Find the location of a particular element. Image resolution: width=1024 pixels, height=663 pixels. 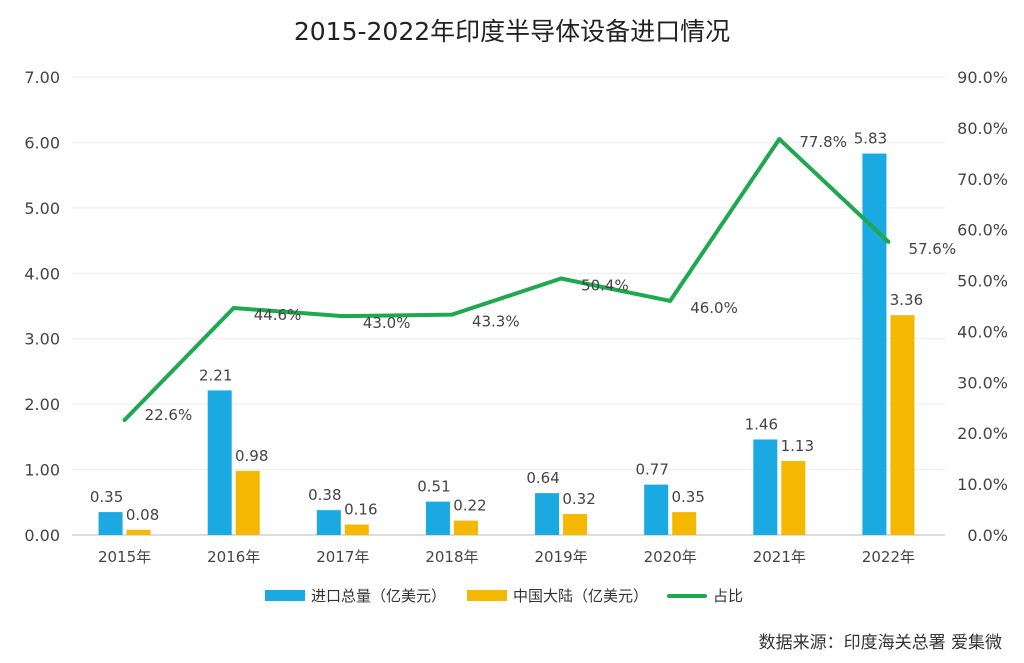

data-label-total: 1.46 is located at coordinates (761, 424).